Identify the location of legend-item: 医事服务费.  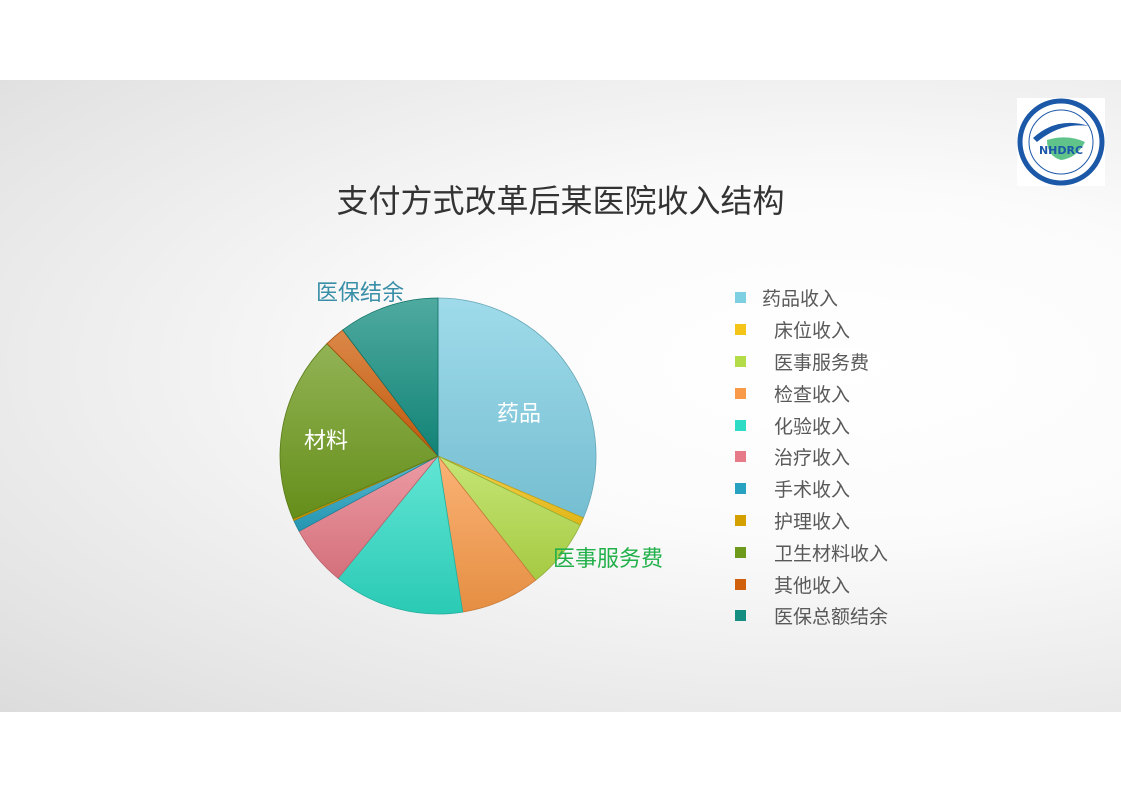
(811, 362).